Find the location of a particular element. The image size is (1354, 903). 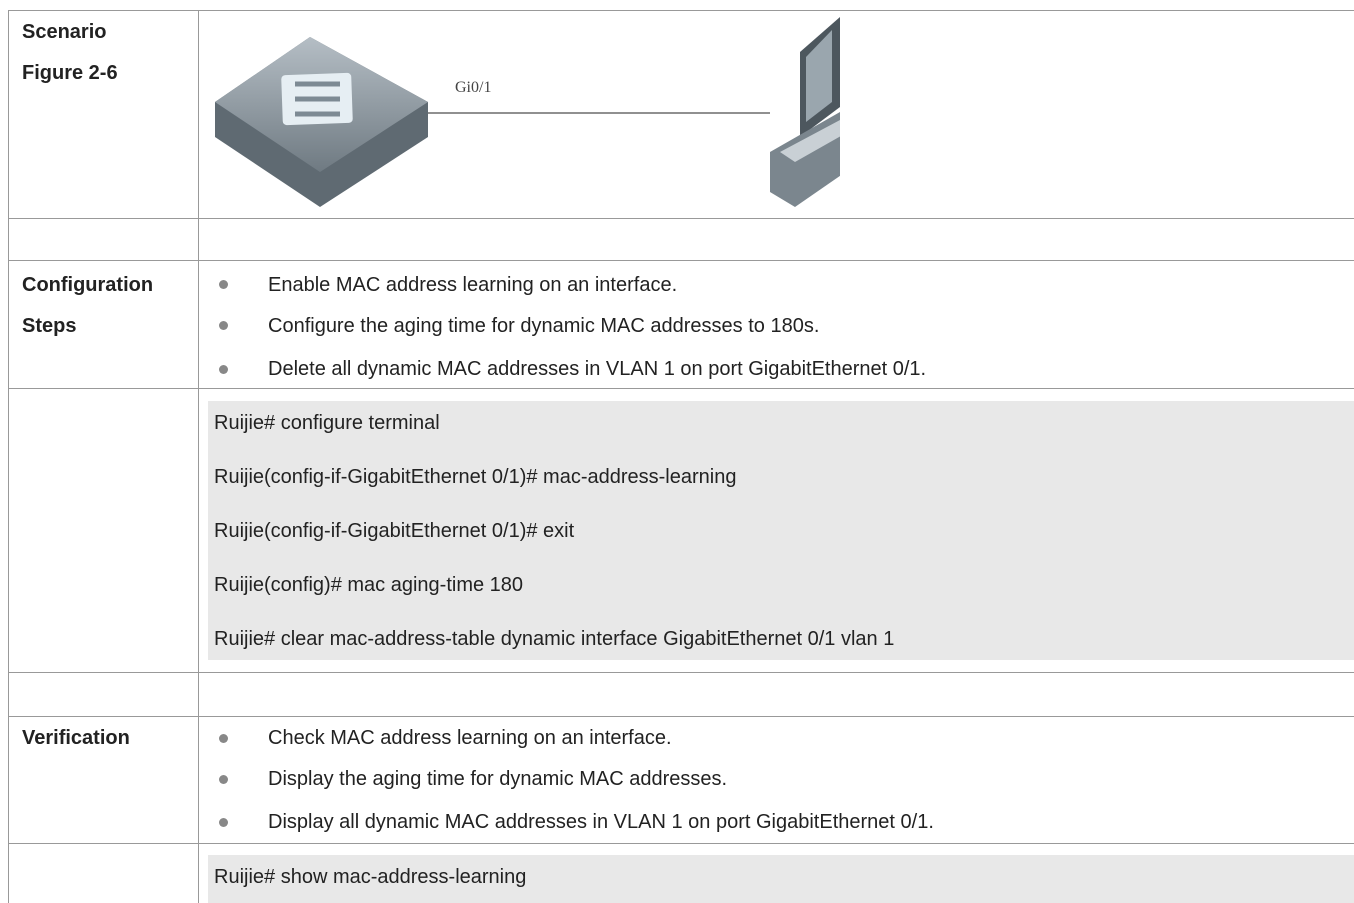

command: Ruijie# show mac-address-learning is located at coordinates (370, 877).